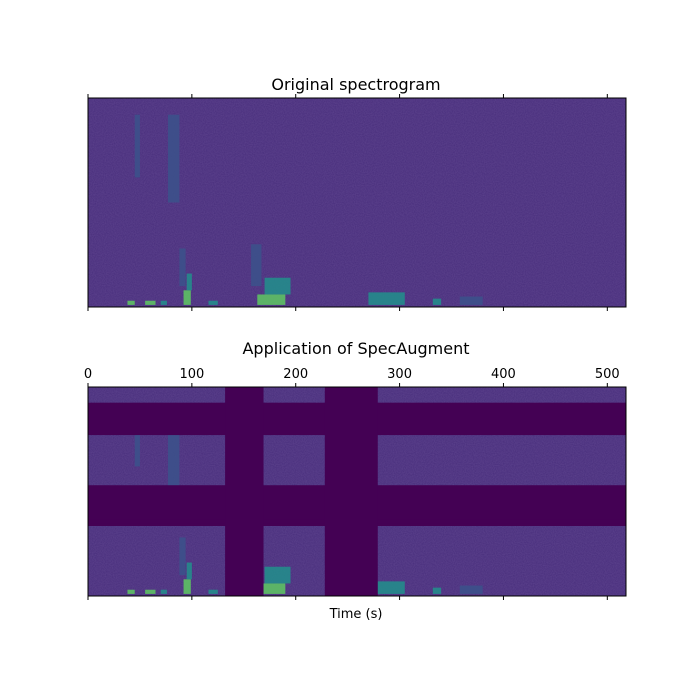 The width and height of the screenshot is (695, 687). What do you see at coordinates (355, 84) in the screenshot?
I see `panel1-title: Original spectrogram` at bounding box center [355, 84].